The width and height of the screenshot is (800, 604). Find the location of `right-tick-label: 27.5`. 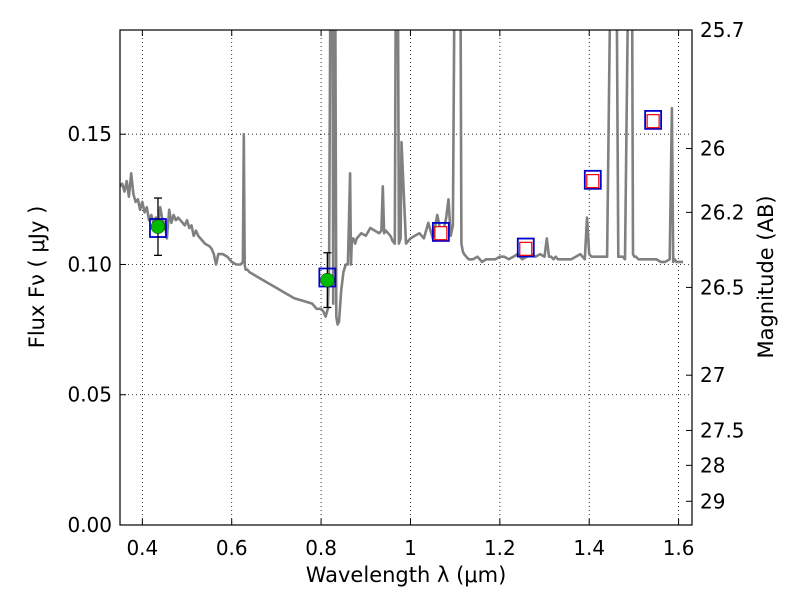

right-tick-label: 27.5 is located at coordinates (722, 430).